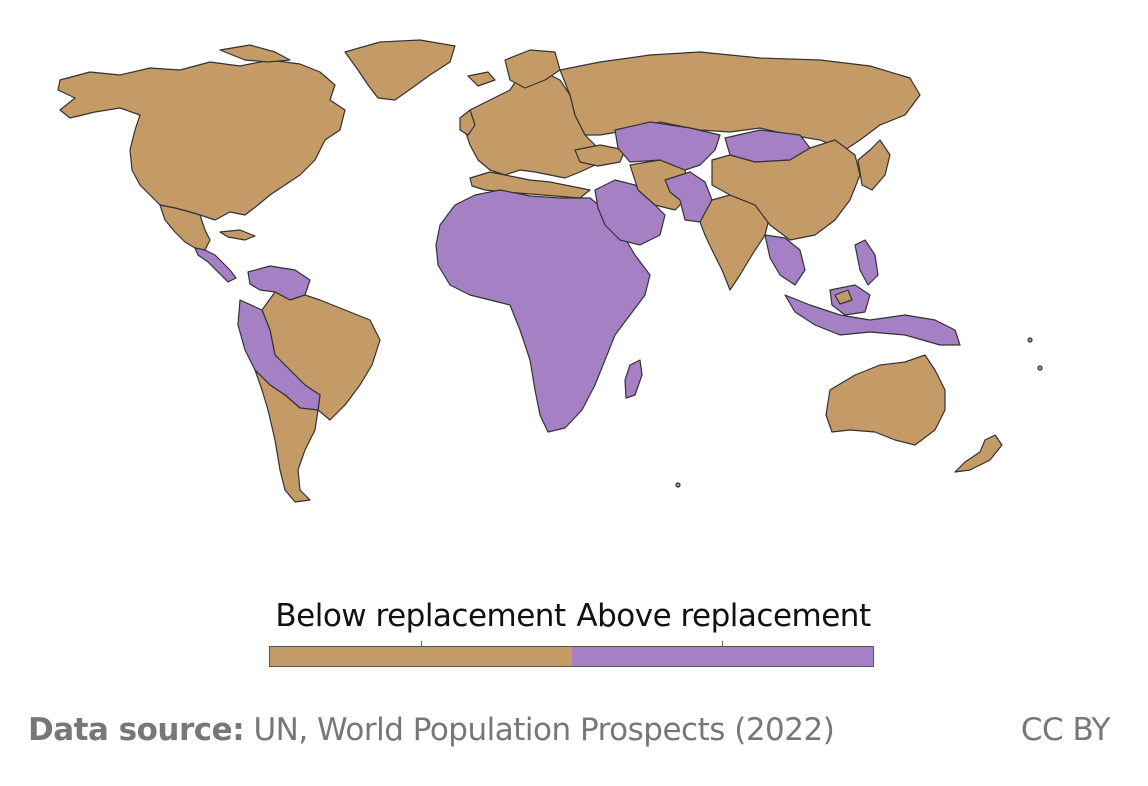 The width and height of the screenshot is (1148, 786). What do you see at coordinates (630, 212) in the screenshot?
I see `region-arabia` at bounding box center [630, 212].